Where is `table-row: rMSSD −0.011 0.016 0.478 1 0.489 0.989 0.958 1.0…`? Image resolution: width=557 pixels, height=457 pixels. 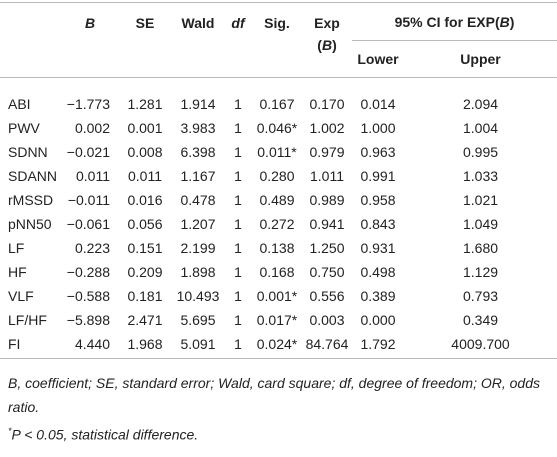 table-row: rMSSD −0.011 0.016 0.478 1 0.489 0.989 0.958 1.0… is located at coordinates (278, 200).